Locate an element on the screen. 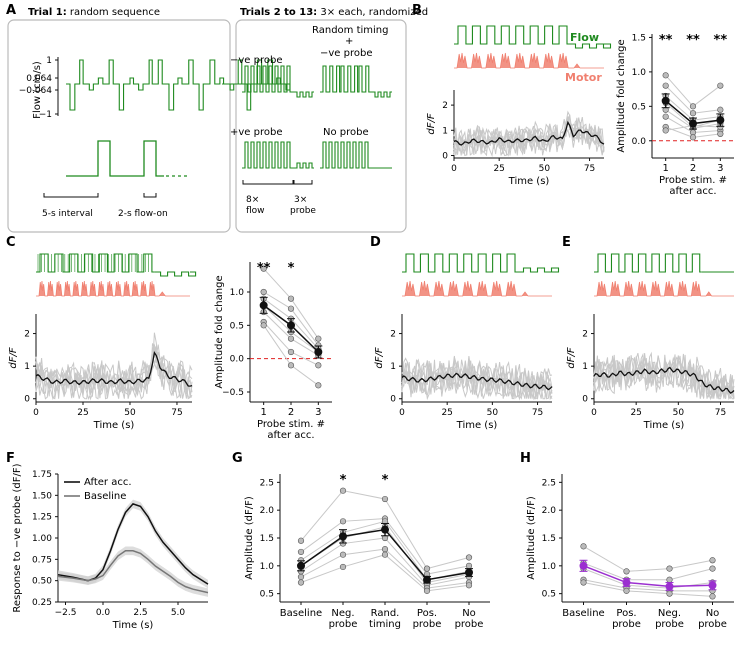 The height and width of the screenshot is (663, 742). y-tick-label: 1.00 is located at coordinates (42, 539).